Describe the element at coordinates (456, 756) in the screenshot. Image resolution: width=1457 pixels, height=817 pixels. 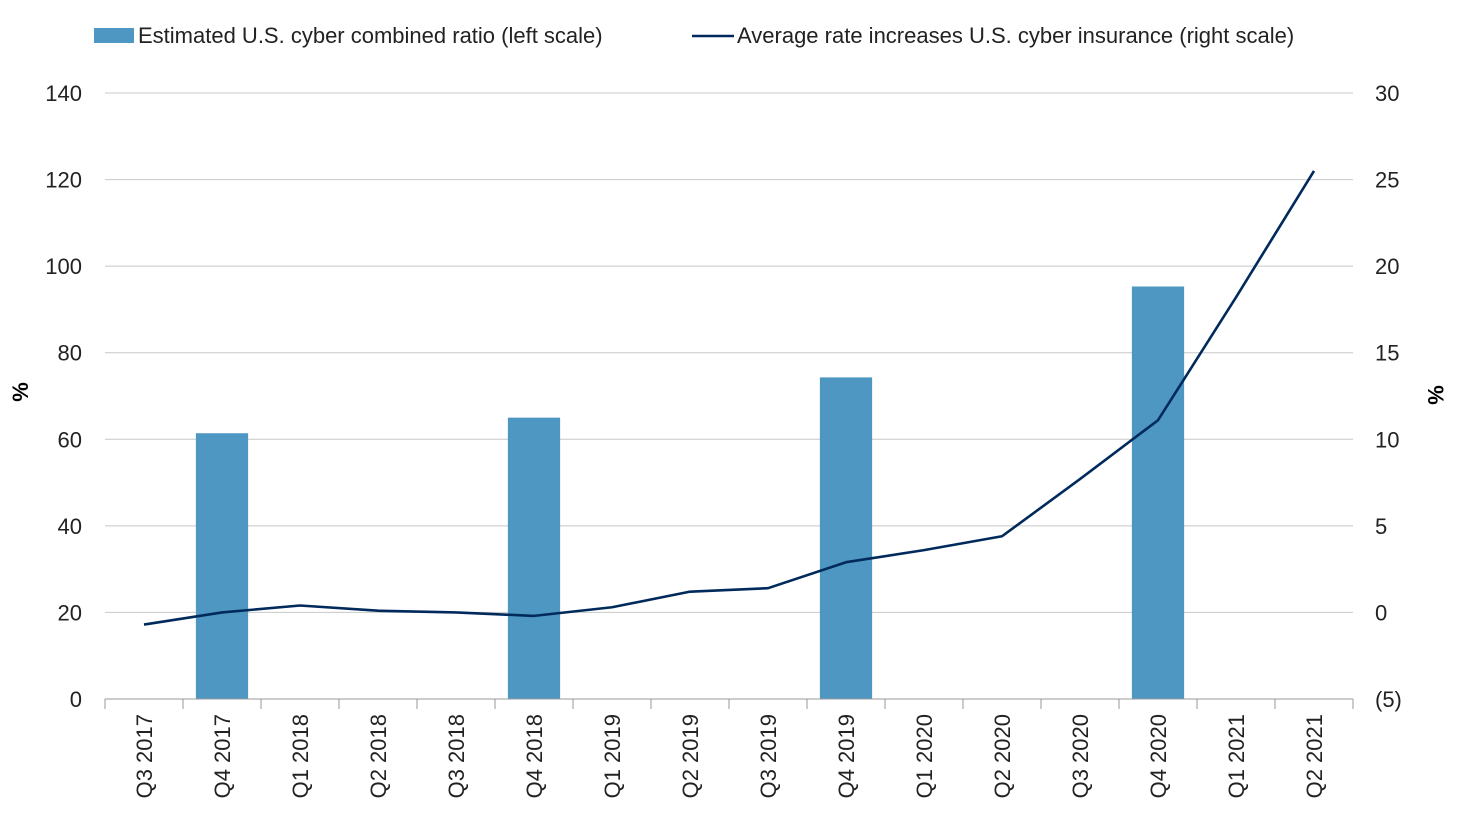
I see `x-tick-label: Q3 2018` at that location.